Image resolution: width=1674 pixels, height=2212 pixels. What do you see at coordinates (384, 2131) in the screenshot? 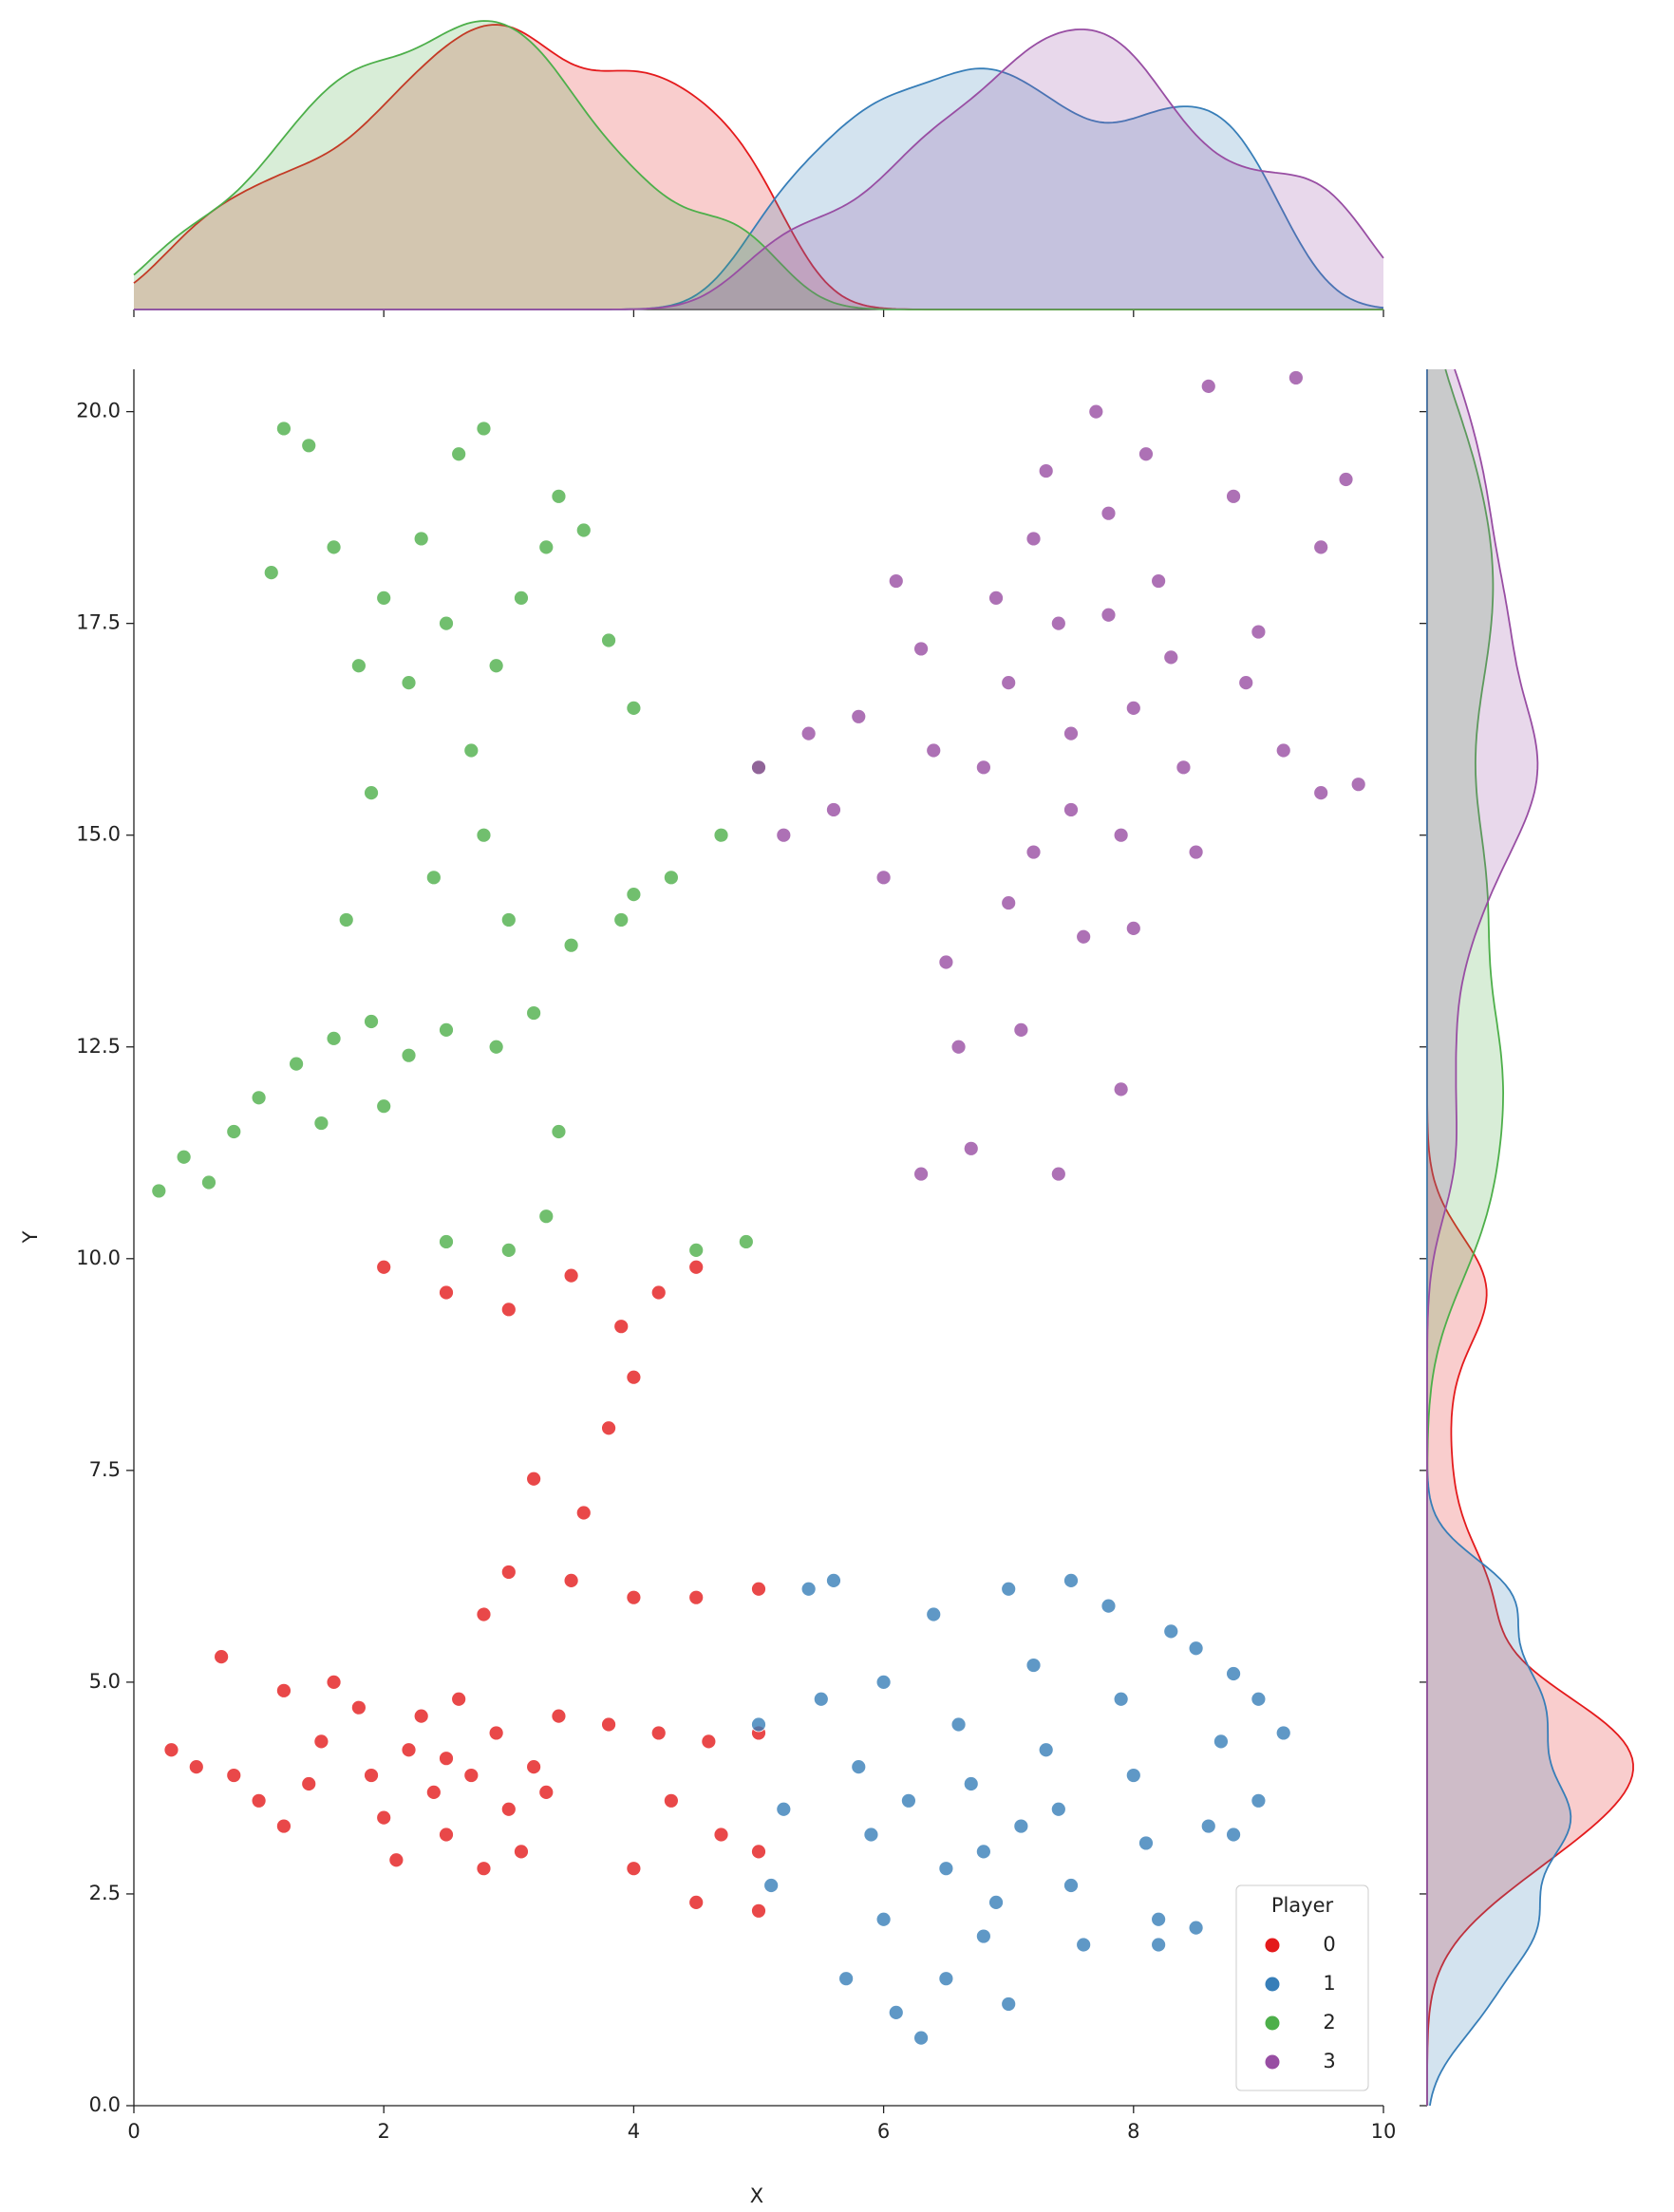
I see `x-tick-label: 2` at bounding box center [384, 2131].